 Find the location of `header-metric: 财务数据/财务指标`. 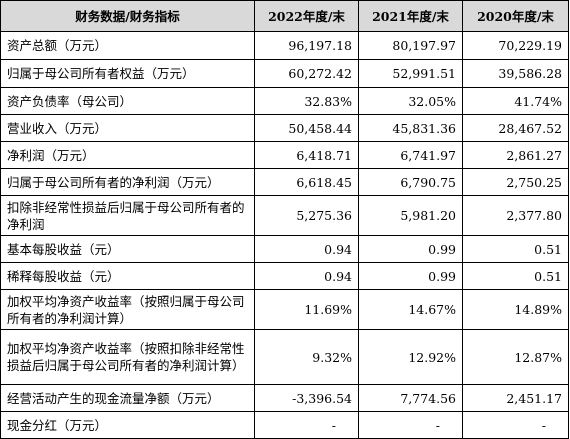

header-metric: 财务数据/财务指标 is located at coordinates (127, 16).